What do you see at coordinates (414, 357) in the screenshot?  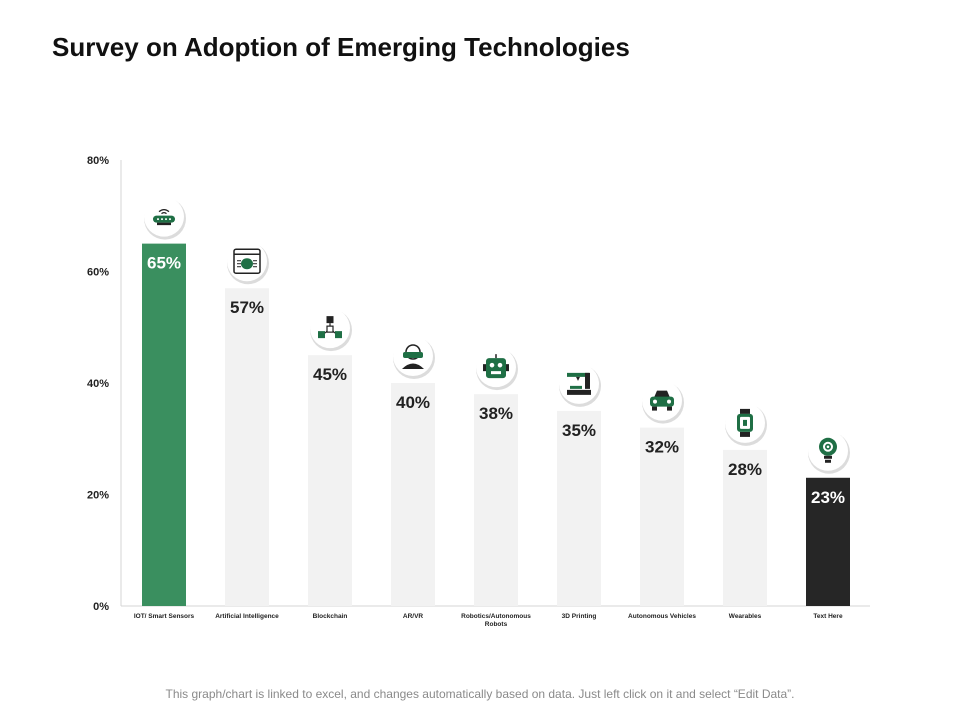 I see `vr-headset-icon` at bounding box center [414, 357].